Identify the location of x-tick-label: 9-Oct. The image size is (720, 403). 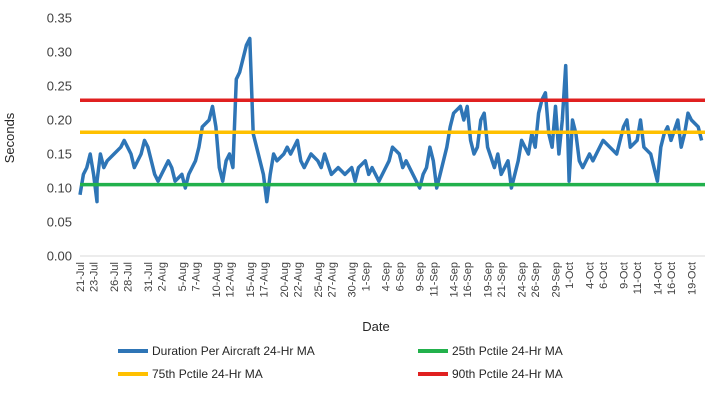
(624, 275).